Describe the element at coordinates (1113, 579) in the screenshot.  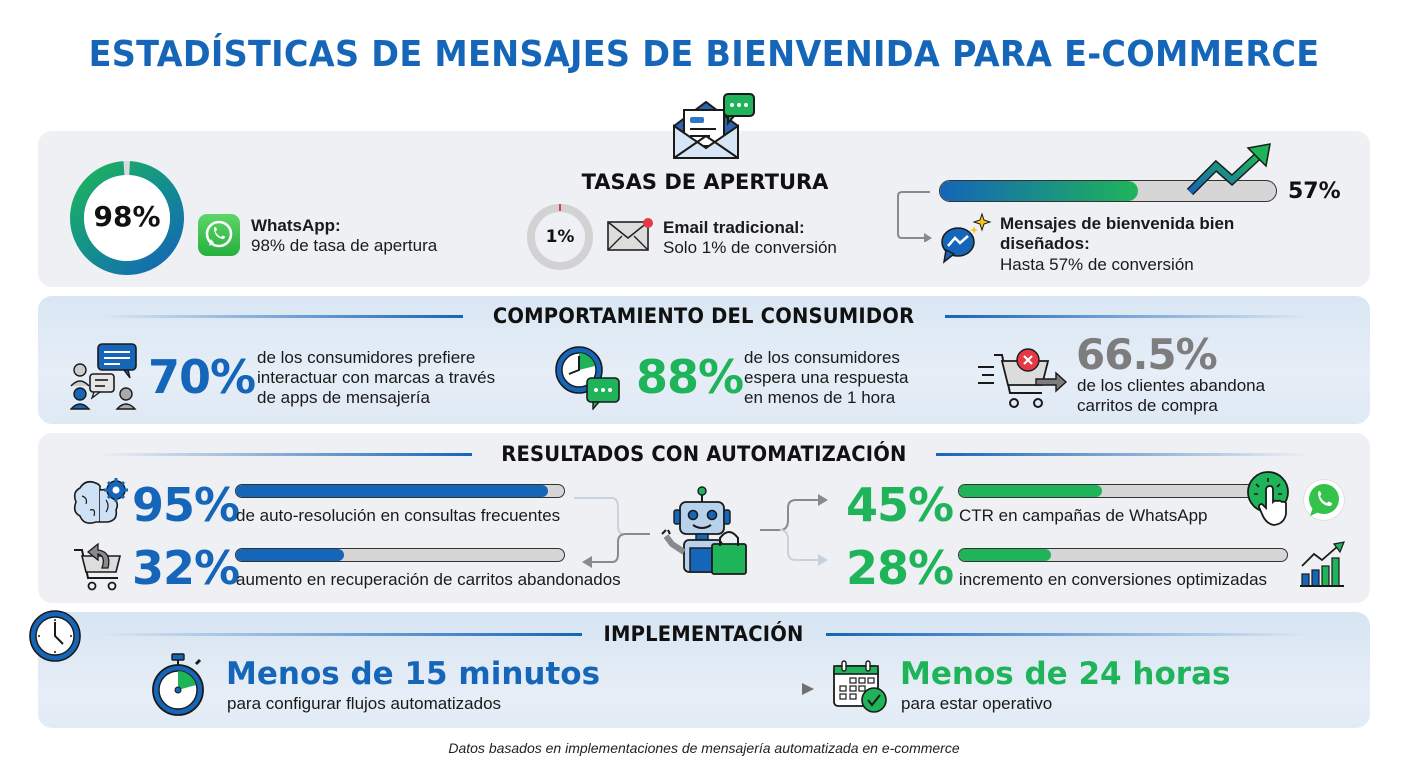
I see `automation-right-text-1: incremento en conversiones optimizadas` at that location.